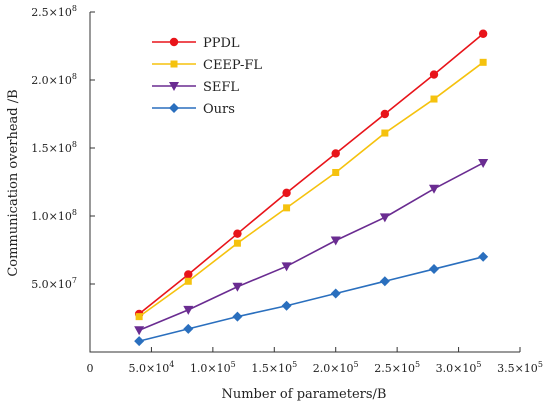 This screenshot has height=405, width=550. Describe the element at coordinates (90, 368) in the screenshot. I see `x-tick-label: 0` at that location.